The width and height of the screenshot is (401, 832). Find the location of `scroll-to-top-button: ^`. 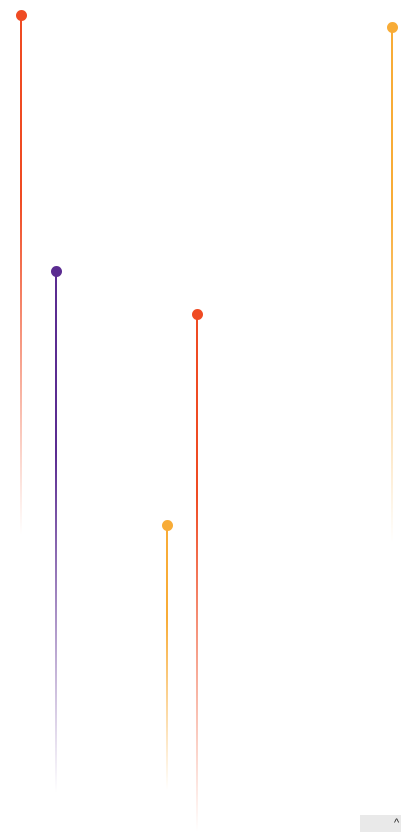

scroll-to-top-button: ^ is located at coordinates (380, 823).